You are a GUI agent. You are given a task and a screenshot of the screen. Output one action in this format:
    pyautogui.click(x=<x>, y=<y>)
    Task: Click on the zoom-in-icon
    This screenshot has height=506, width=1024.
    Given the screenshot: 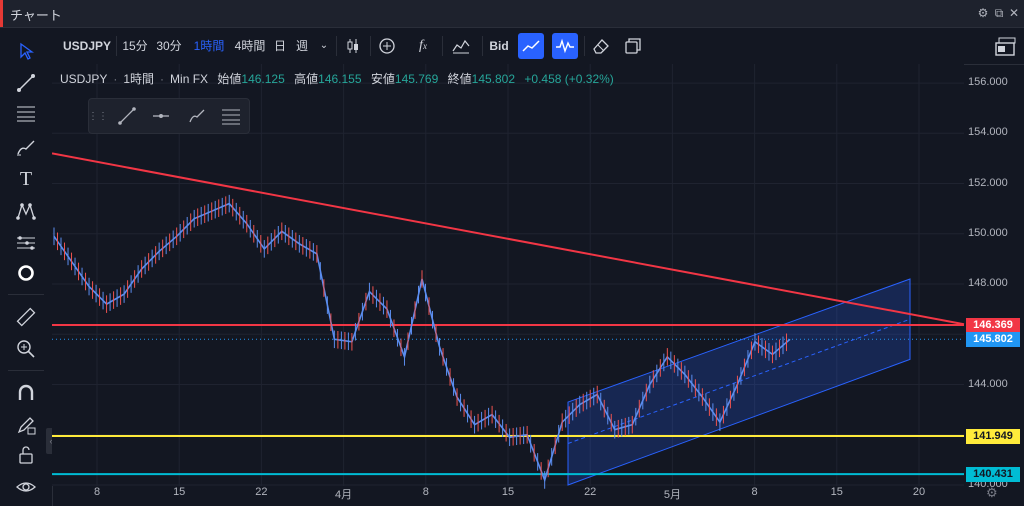 What is the action you would take?
    pyautogui.click(x=26, y=349)
    